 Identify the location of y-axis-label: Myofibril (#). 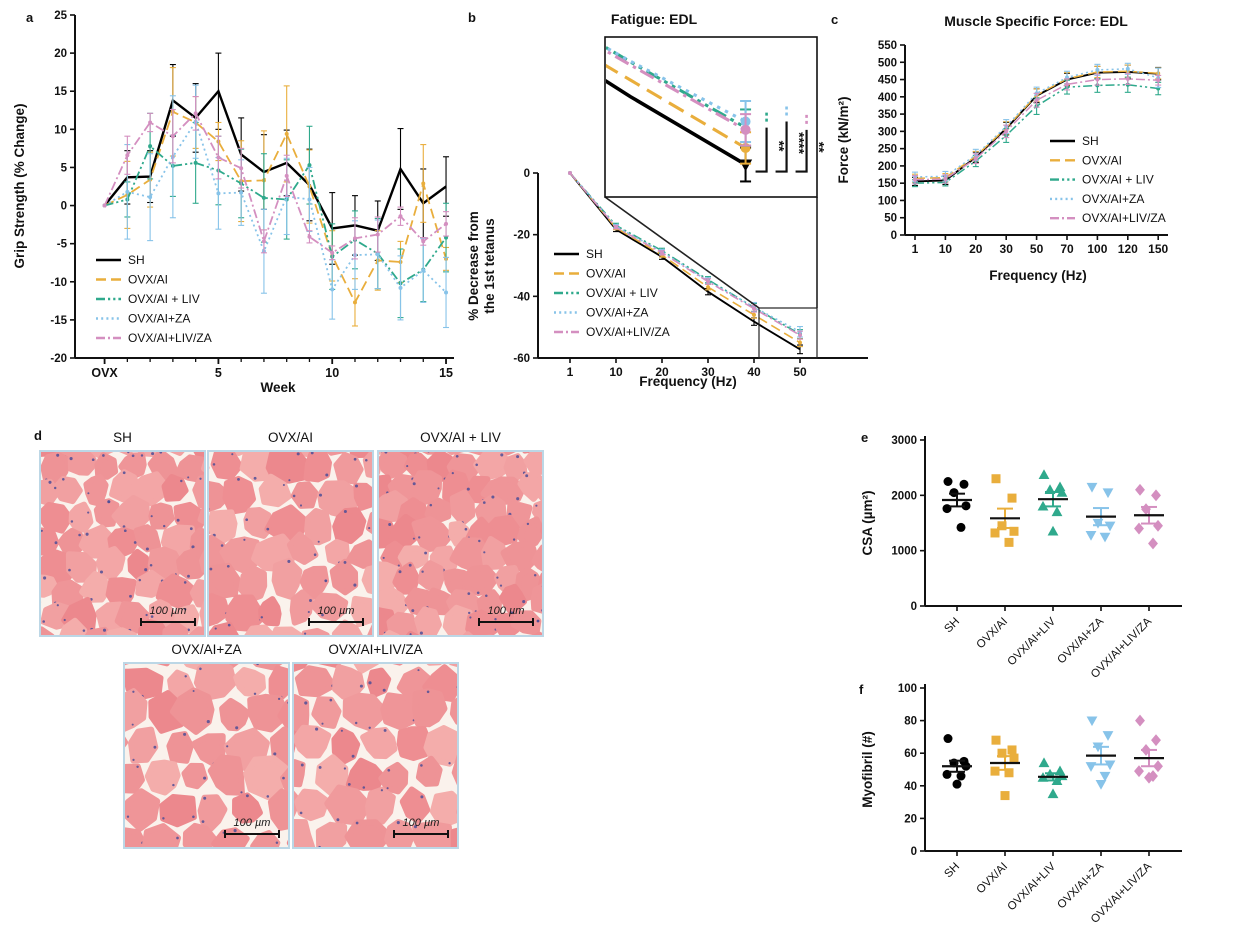
(867, 769).